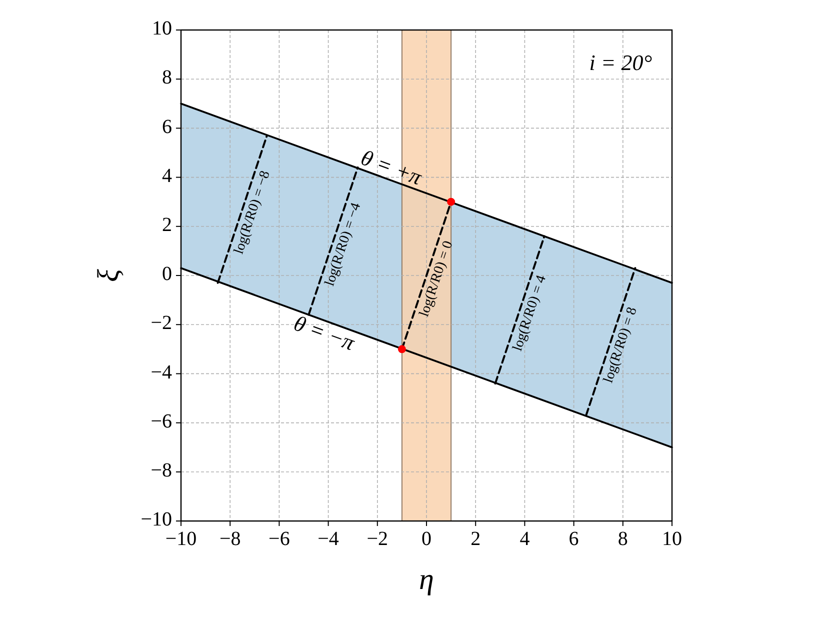  Describe the element at coordinates (475, 539) in the screenshot. I see `x-tick-label: 2` at that location.